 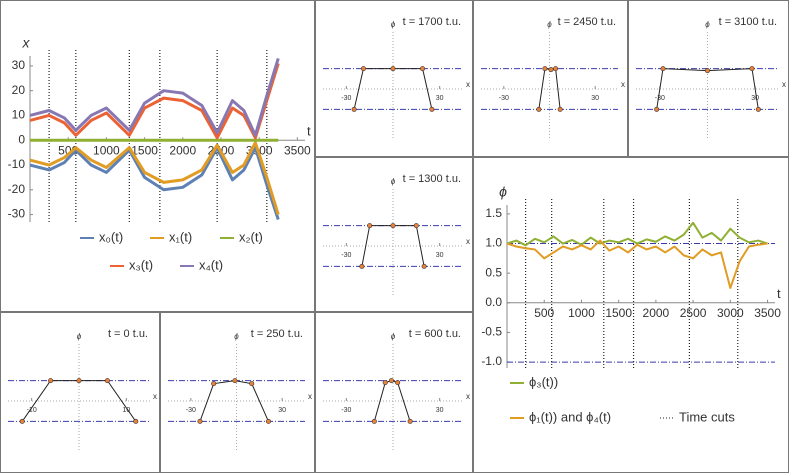 I want to click on y-tick-label: -20, so click(x=17, y=189).